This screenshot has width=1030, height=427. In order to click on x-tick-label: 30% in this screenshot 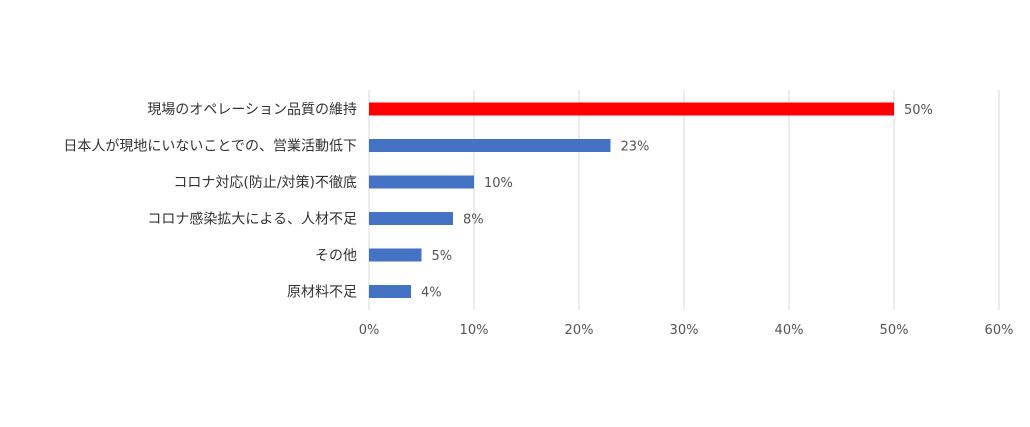, I will do `click(684, 330)`.